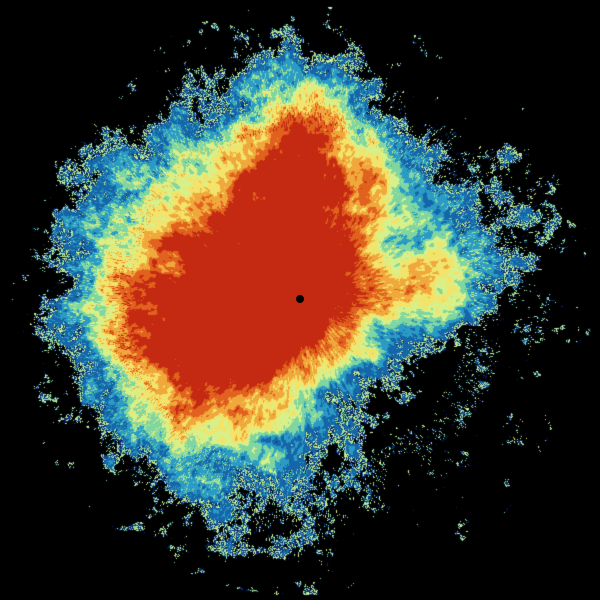 Image resolution: width=600 pixels, height=600 pixels. What do you see at coordinates (300, 299) in the screenshot?
I see `radar-site-marker` at bounding box center [300, 299].